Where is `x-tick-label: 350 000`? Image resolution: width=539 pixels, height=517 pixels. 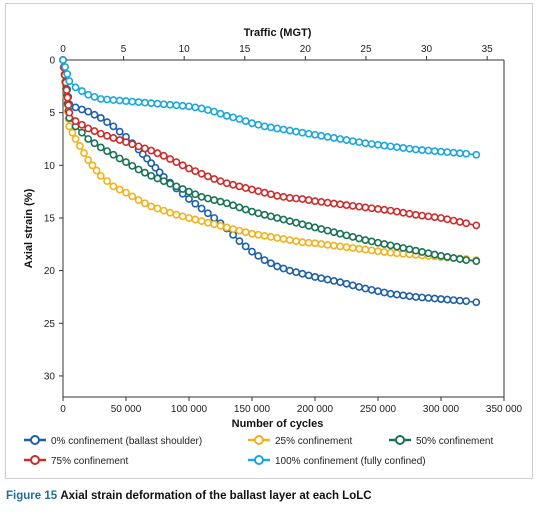 x-tick-label: 350 000 is located at coordinates (504, 409).